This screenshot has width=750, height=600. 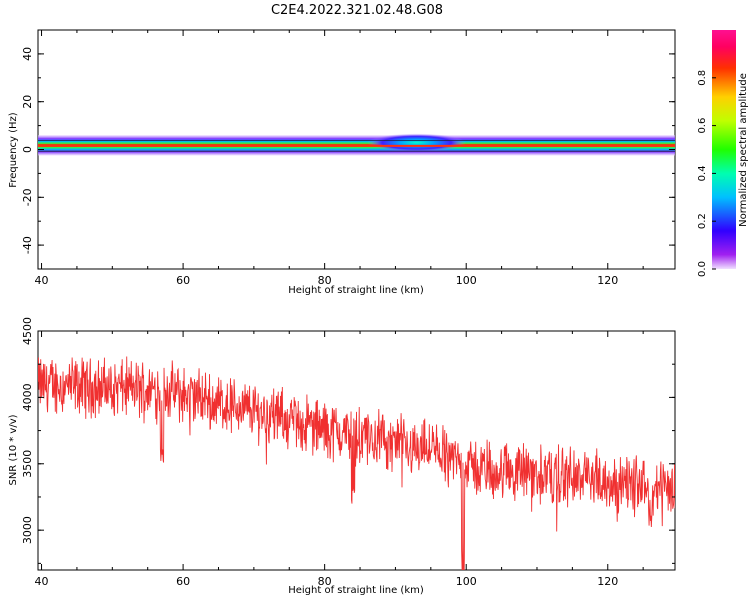 What do you see at coordinates (27, 331) in the screenshot?
I see `snr-y-tick-label: 4500` at bounding box center [27, 331].